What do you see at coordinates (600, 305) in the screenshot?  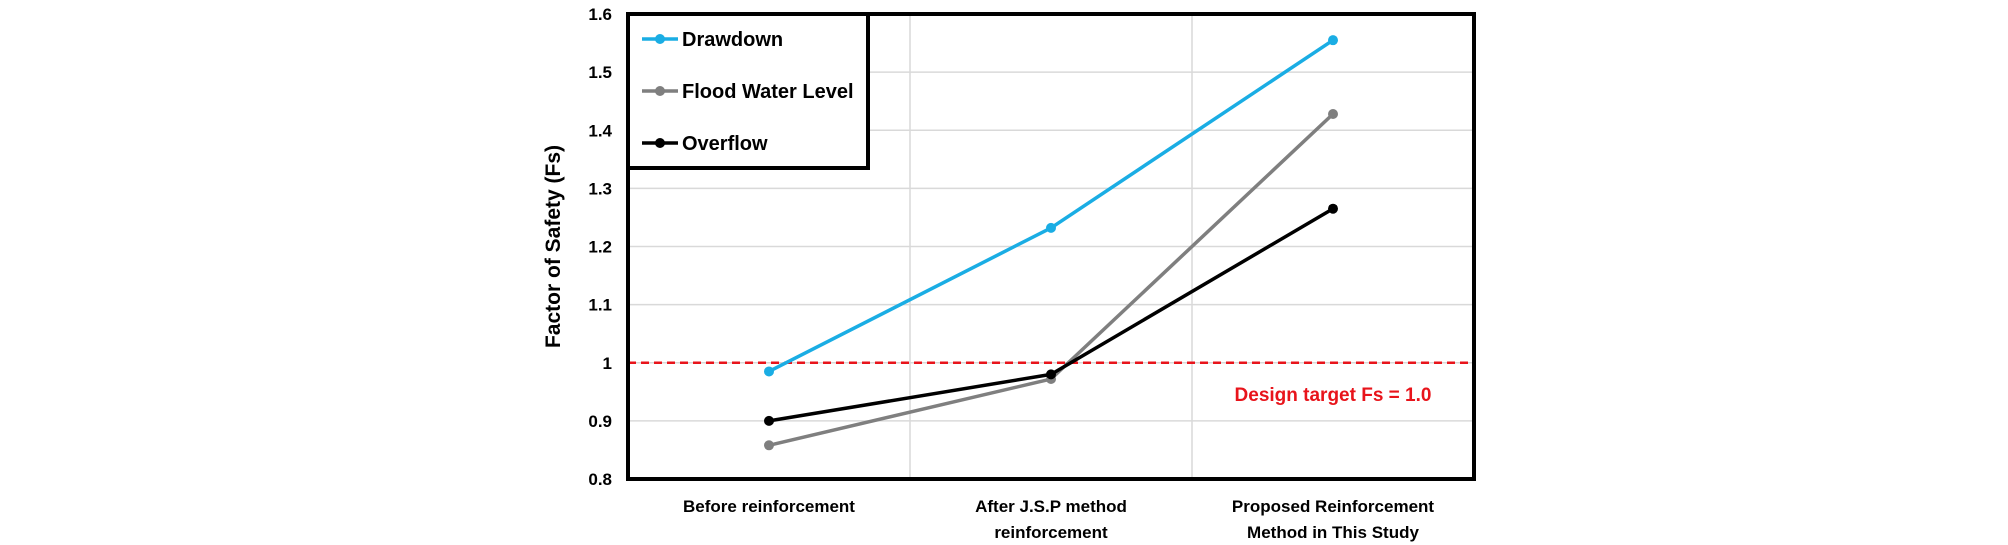 I see `y-tick-label: 1.1` at bounding box center [600, 305].